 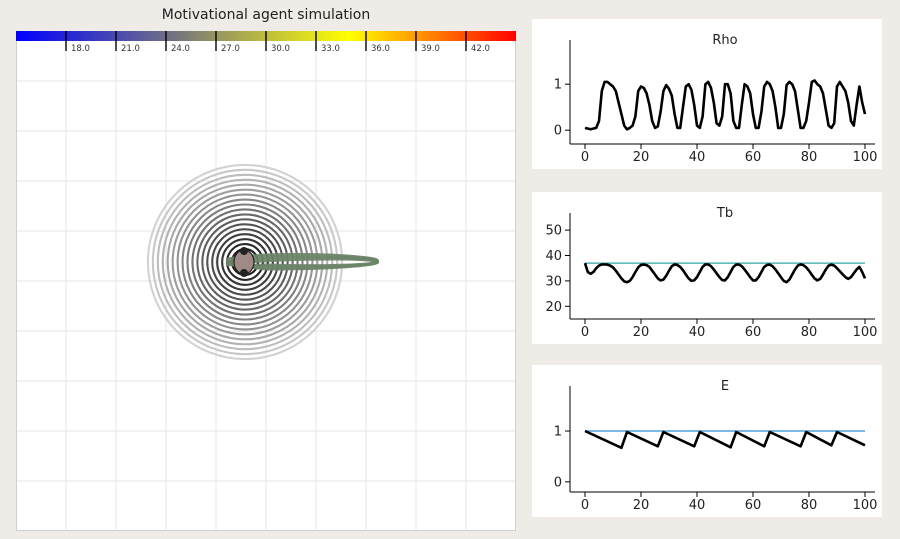 I want to click on colorbar-tick-label: 24.0, so click(x=180, y=49).